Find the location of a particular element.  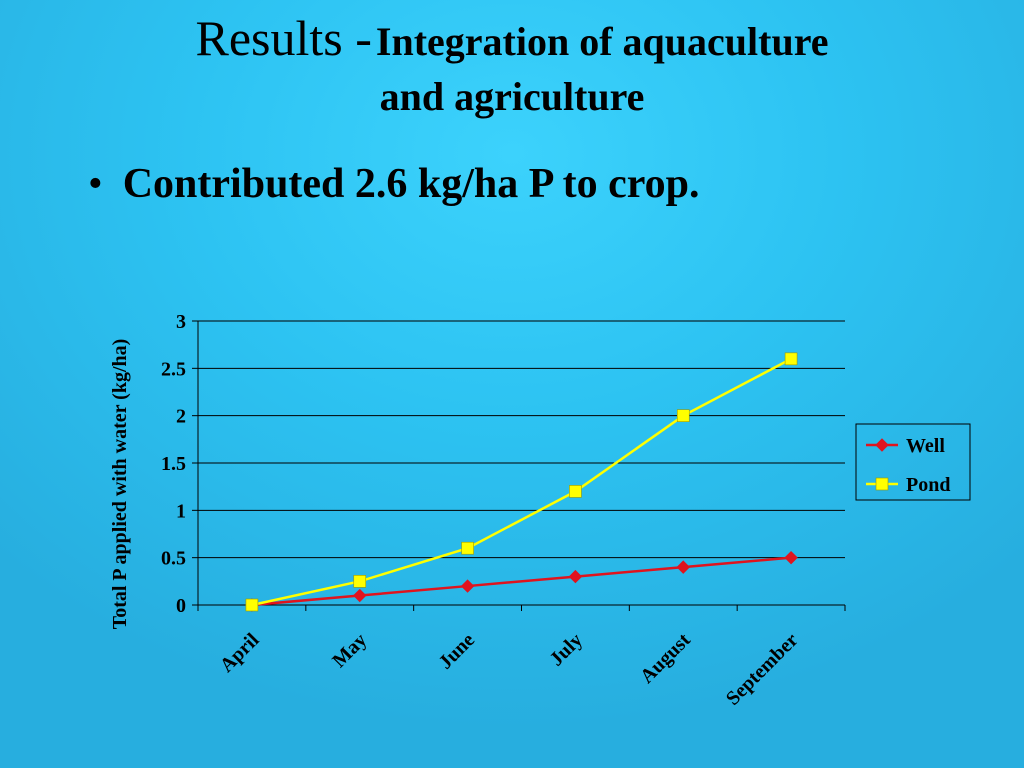

legend: Well Pond is located at coordinates (913, 462).